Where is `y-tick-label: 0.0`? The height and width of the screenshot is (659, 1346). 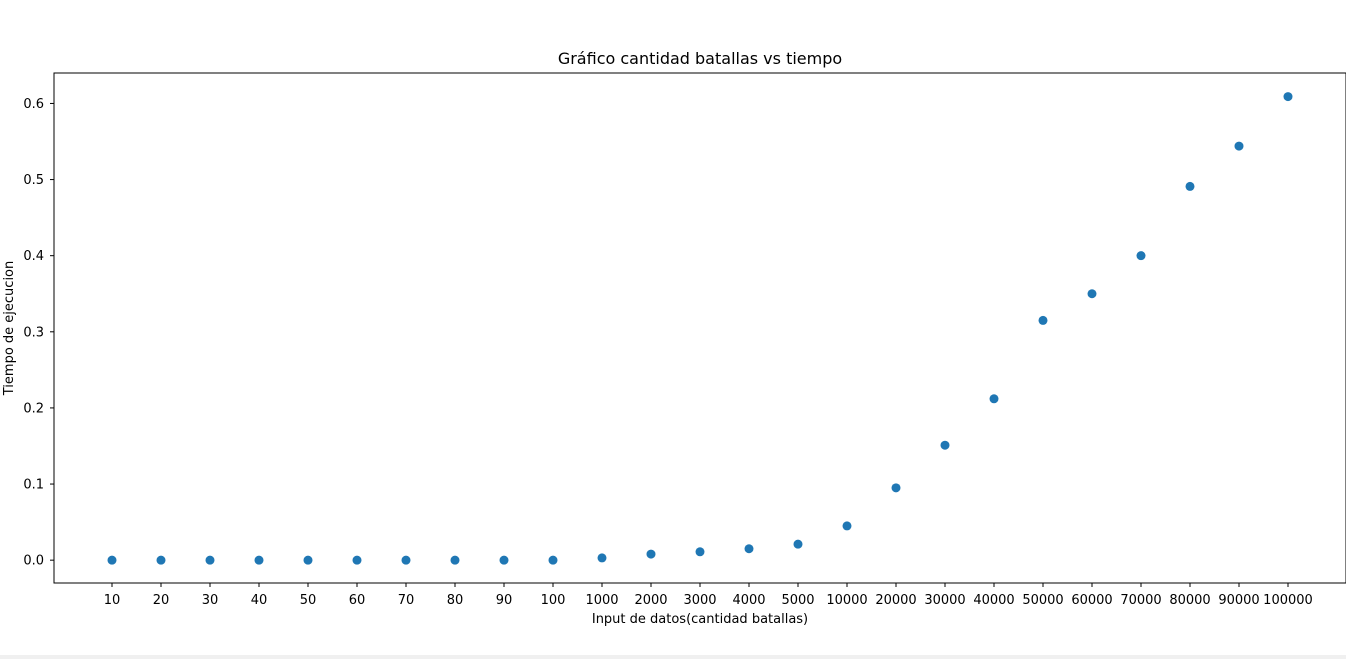 y-tick-label: 0.0 is located at coordinates (33, 561).